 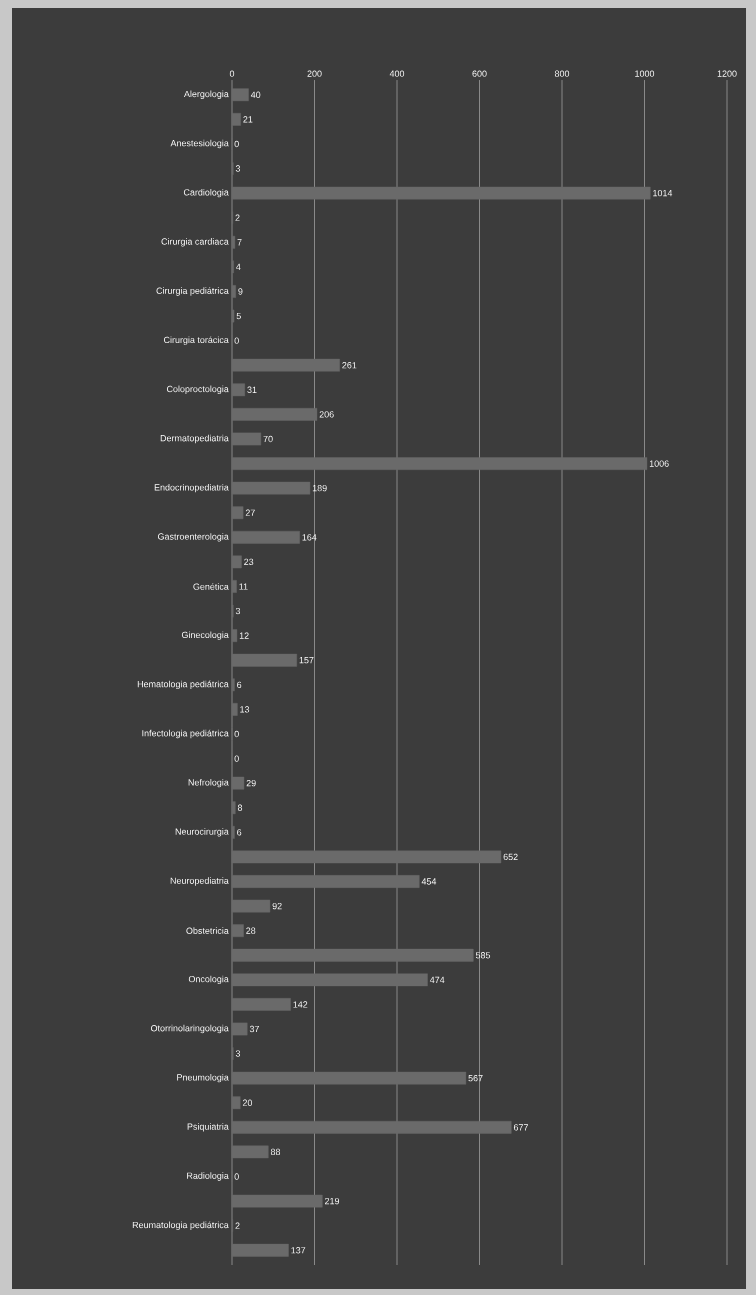 What do you see at coordinates (194, 439) in the screenshot?
I see `y-tick-label: Dermatopediatria` at bounding box center [194, 439].